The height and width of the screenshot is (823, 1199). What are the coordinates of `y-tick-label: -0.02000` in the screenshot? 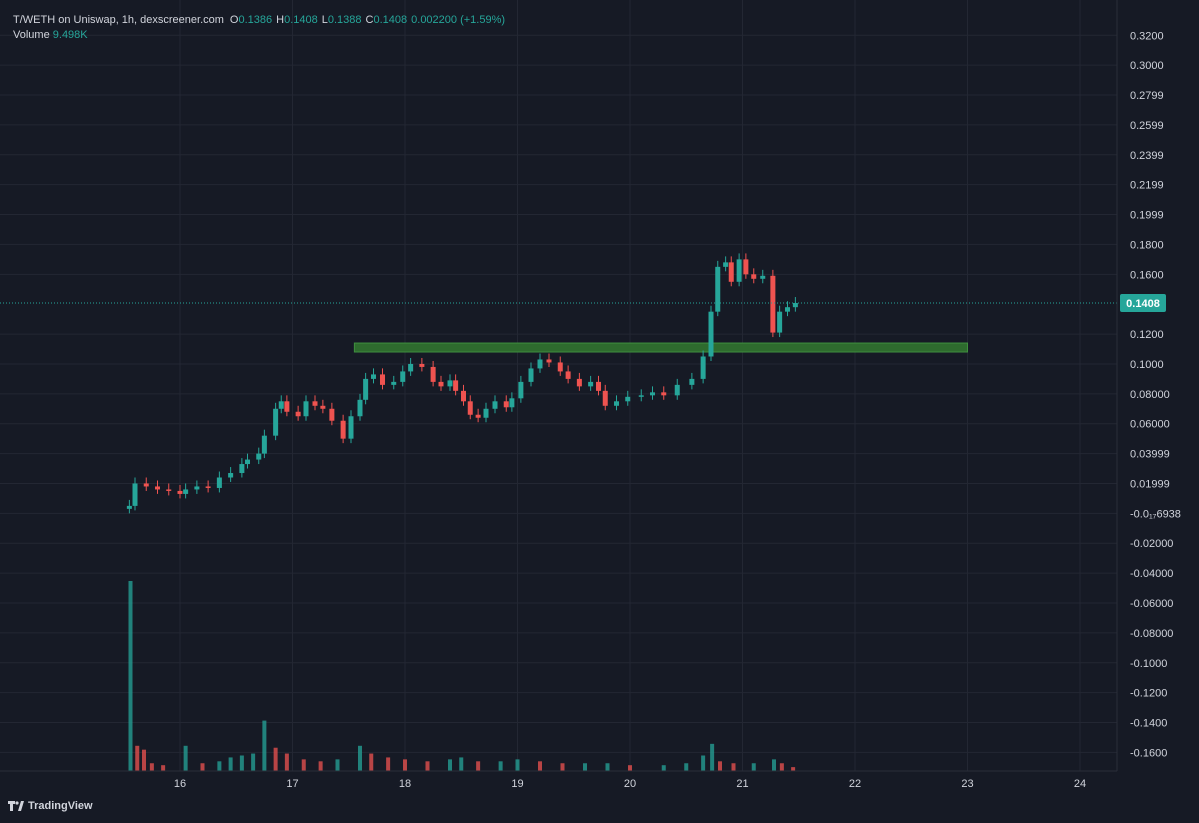 It's located at (1151, 544).